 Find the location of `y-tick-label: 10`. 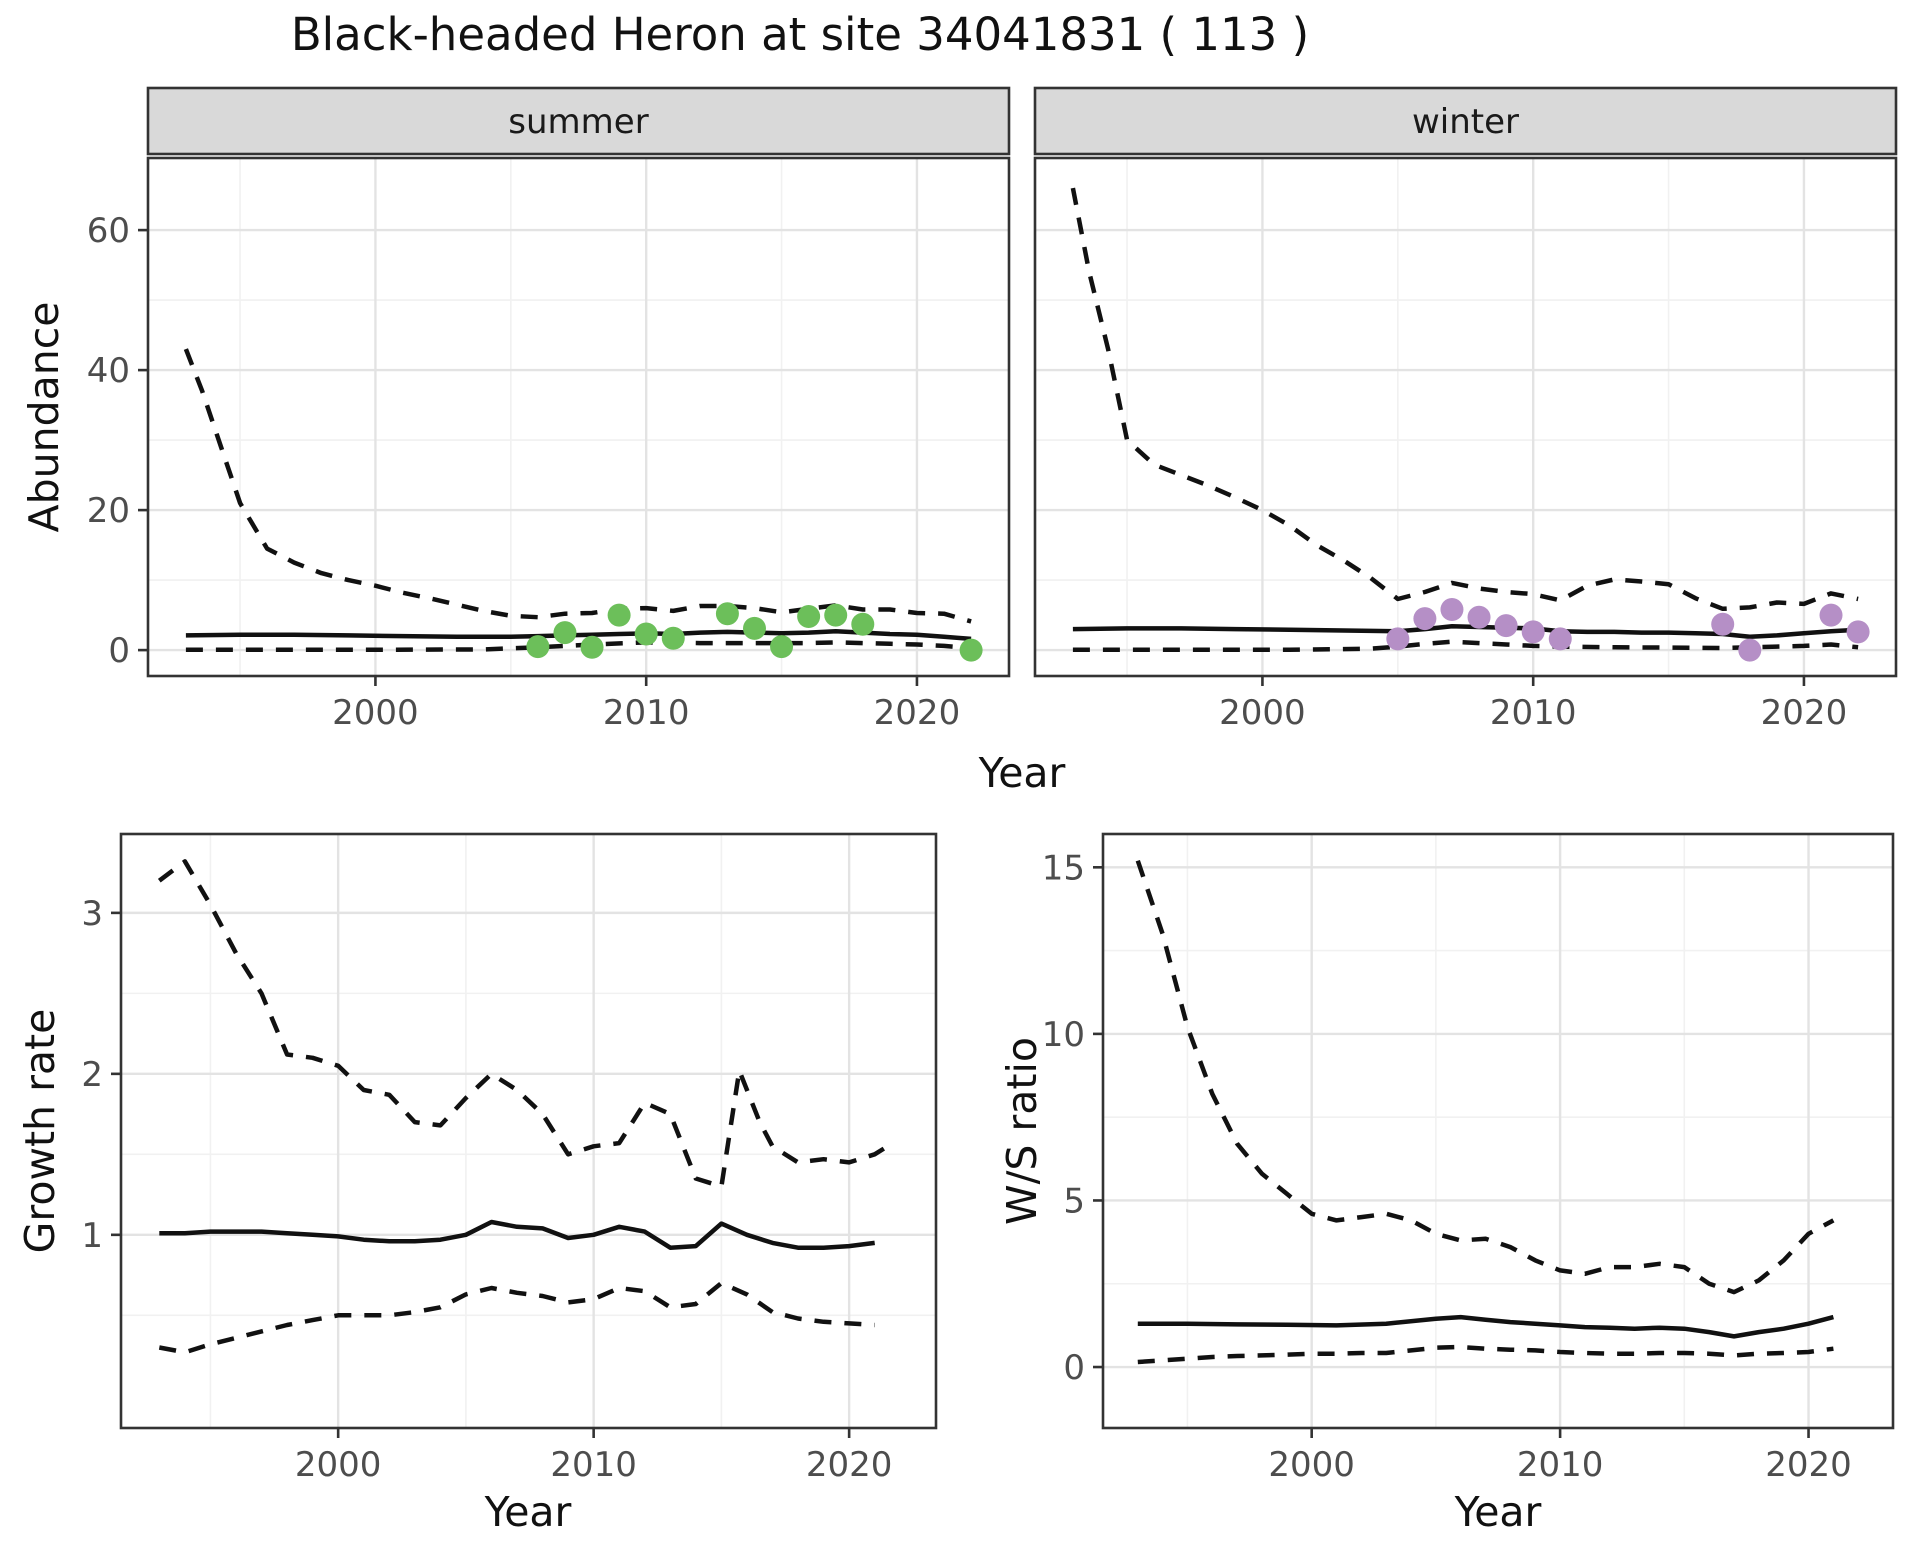

y-tick-label: 10 is located at coordinates (1063, 1035).